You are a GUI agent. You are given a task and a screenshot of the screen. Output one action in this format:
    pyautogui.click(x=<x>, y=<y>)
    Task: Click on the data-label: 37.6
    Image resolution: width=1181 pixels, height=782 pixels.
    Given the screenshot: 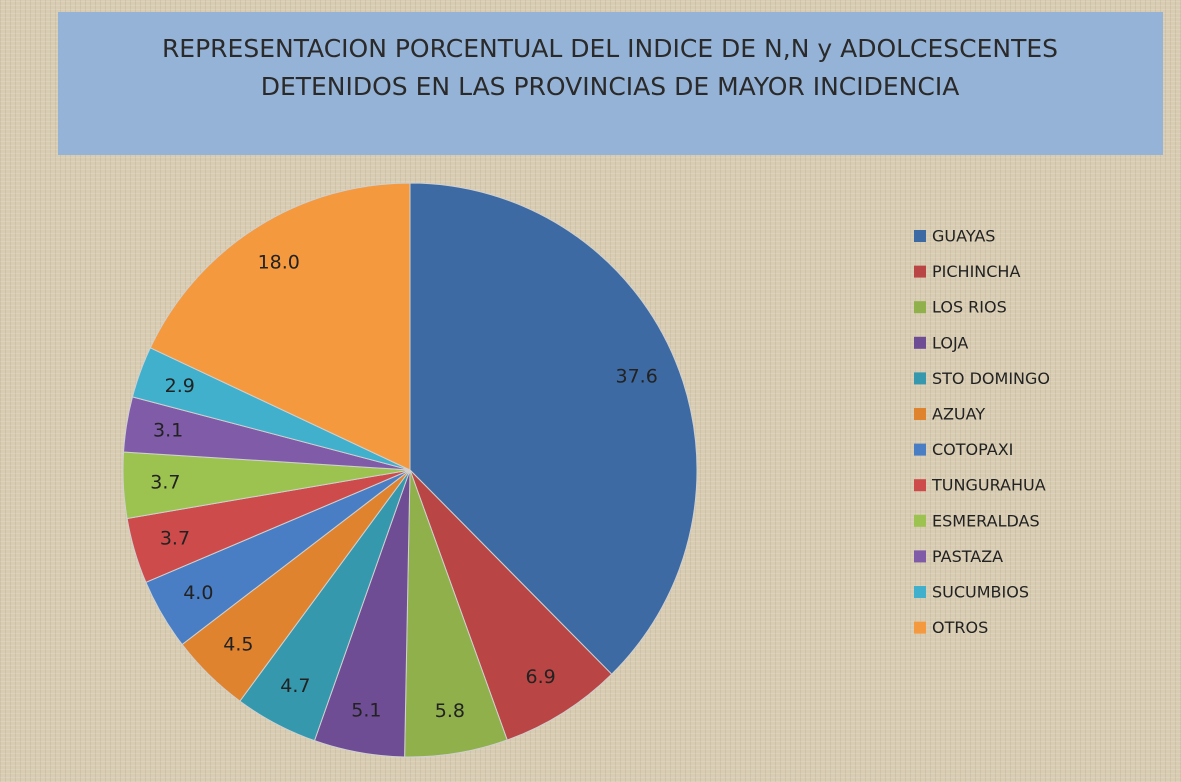 What is the action you would take?
    pyautogui.click(x=636, y=376)
    